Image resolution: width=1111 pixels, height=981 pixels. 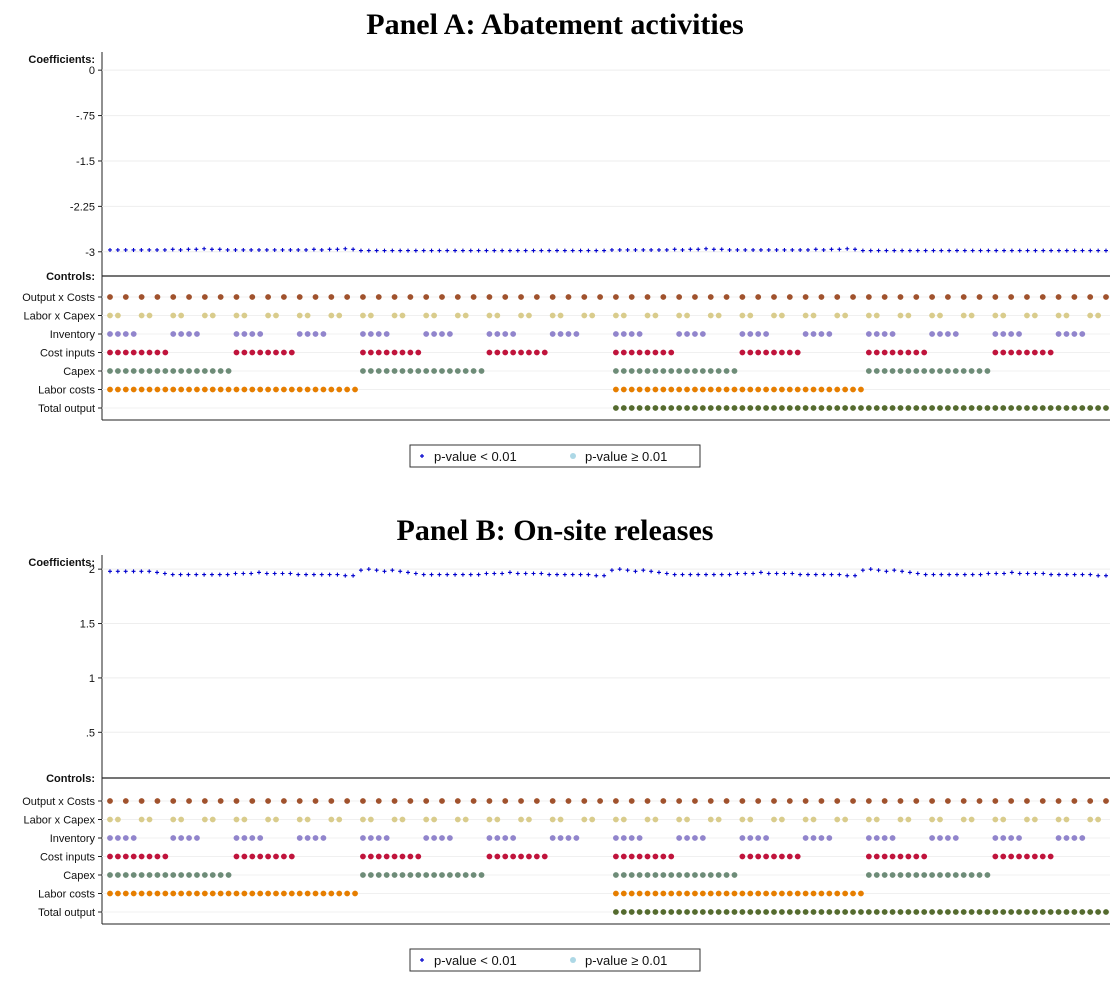 What do you see at coordinates (573, 456) in the screenshot?
I see `legend-dot-marker` at bounding box center [573, 456].